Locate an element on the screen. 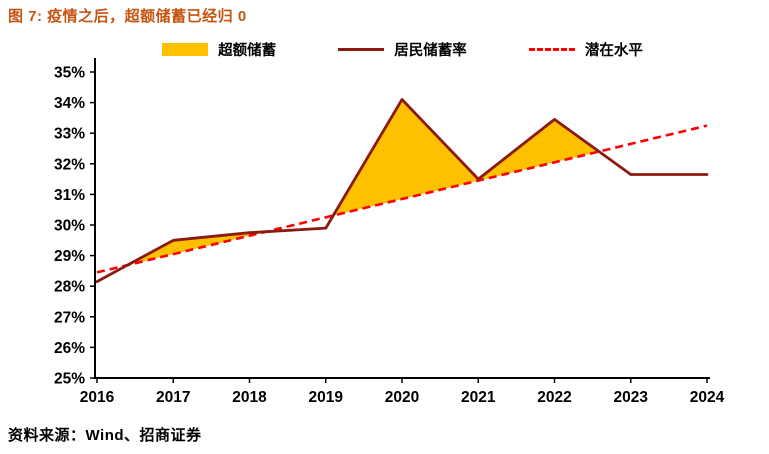 This screenshot has height=454, width=769. svg-text: 2023 is located at coordinates (631, 397).